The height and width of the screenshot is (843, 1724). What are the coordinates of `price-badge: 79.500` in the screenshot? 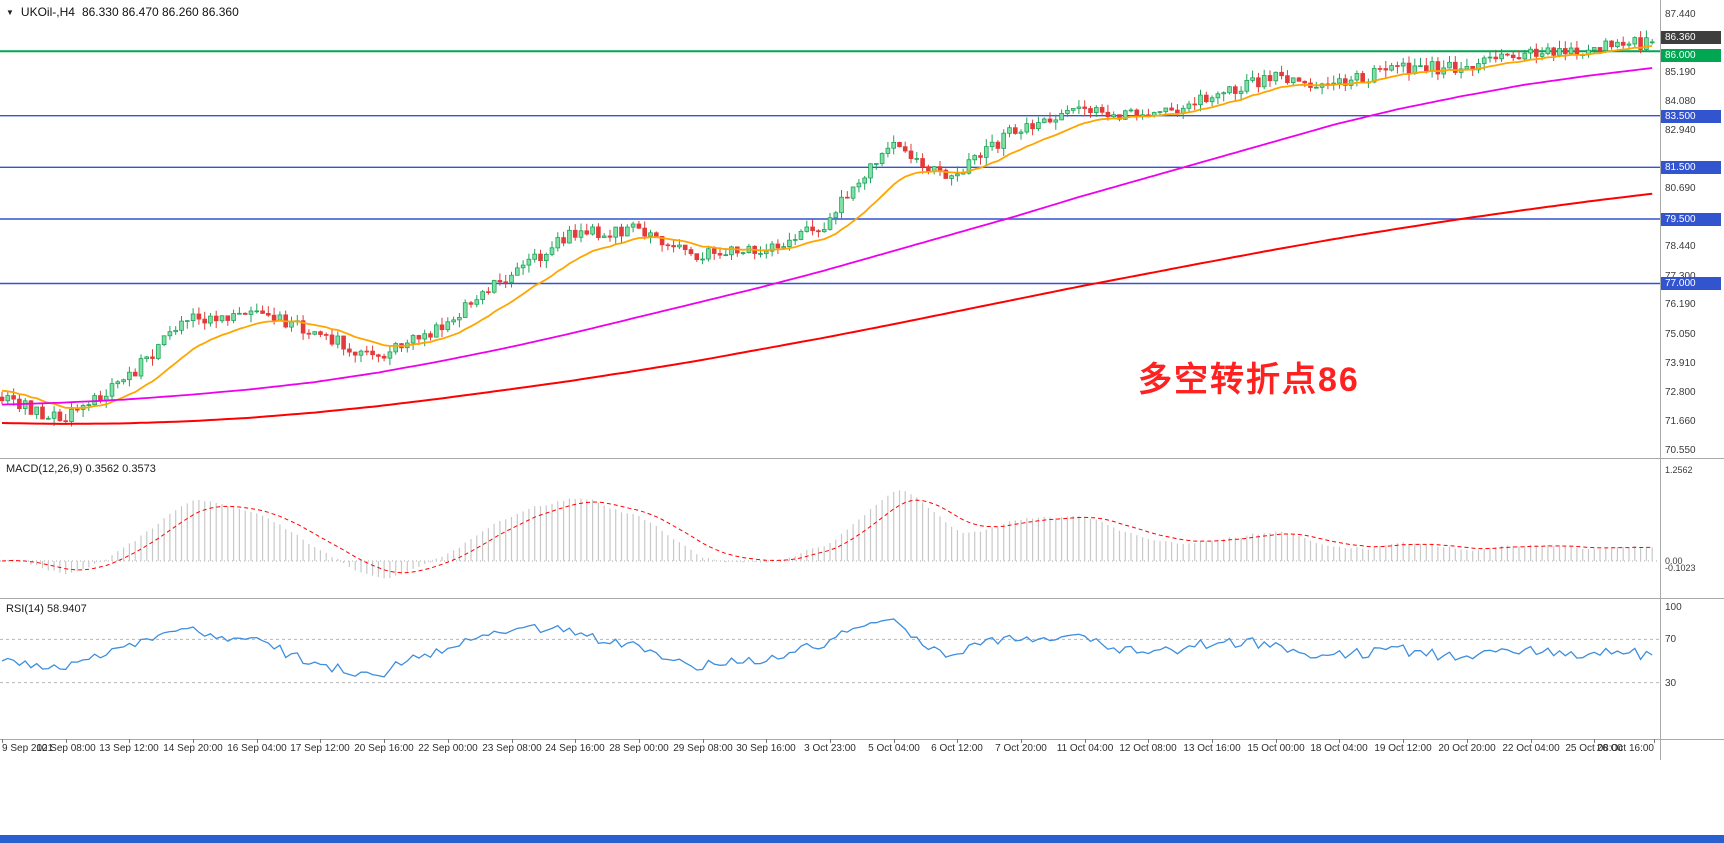 It's located at (1690, 219).